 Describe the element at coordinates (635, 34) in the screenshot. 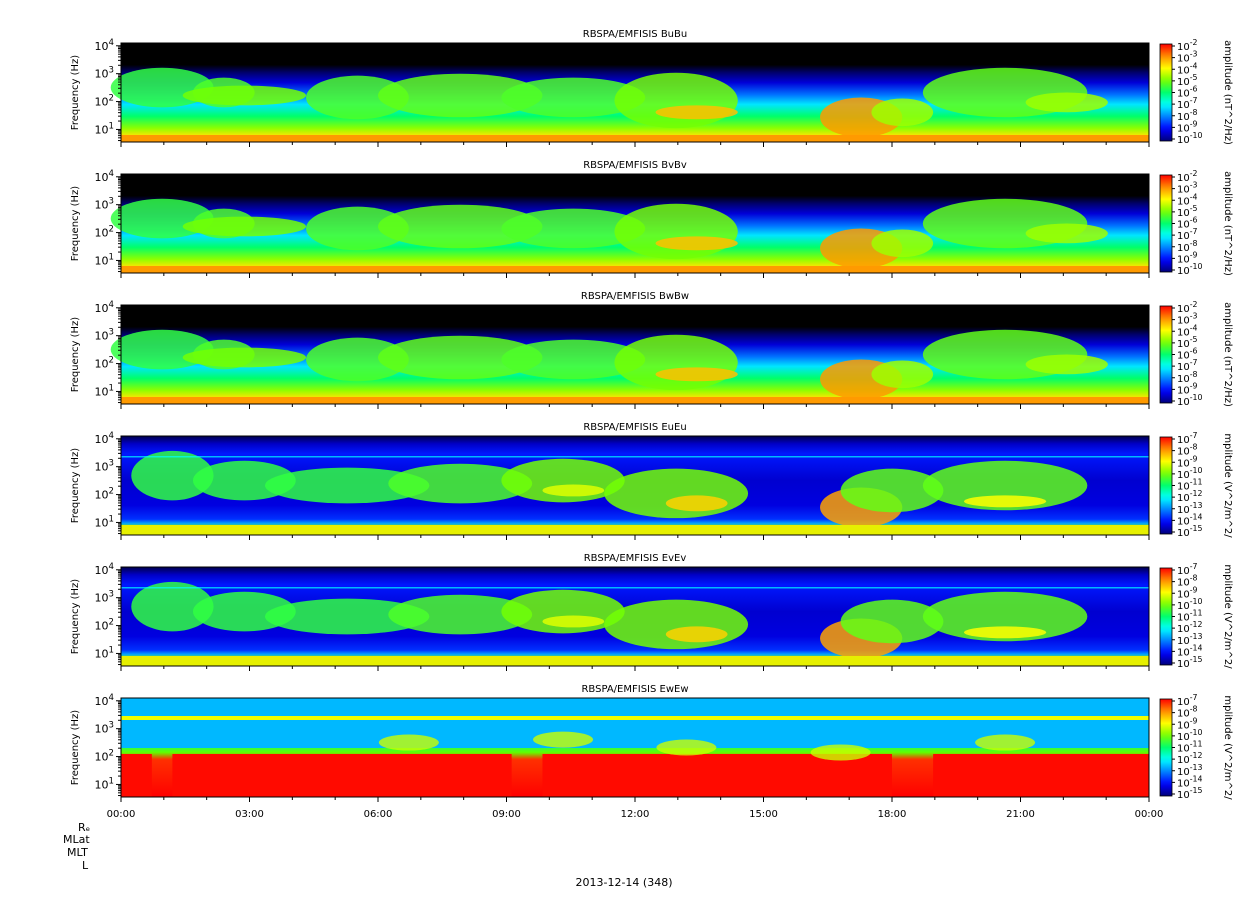

I see `panel-title: RBSPA/EMFISIS BuBu` at that location.